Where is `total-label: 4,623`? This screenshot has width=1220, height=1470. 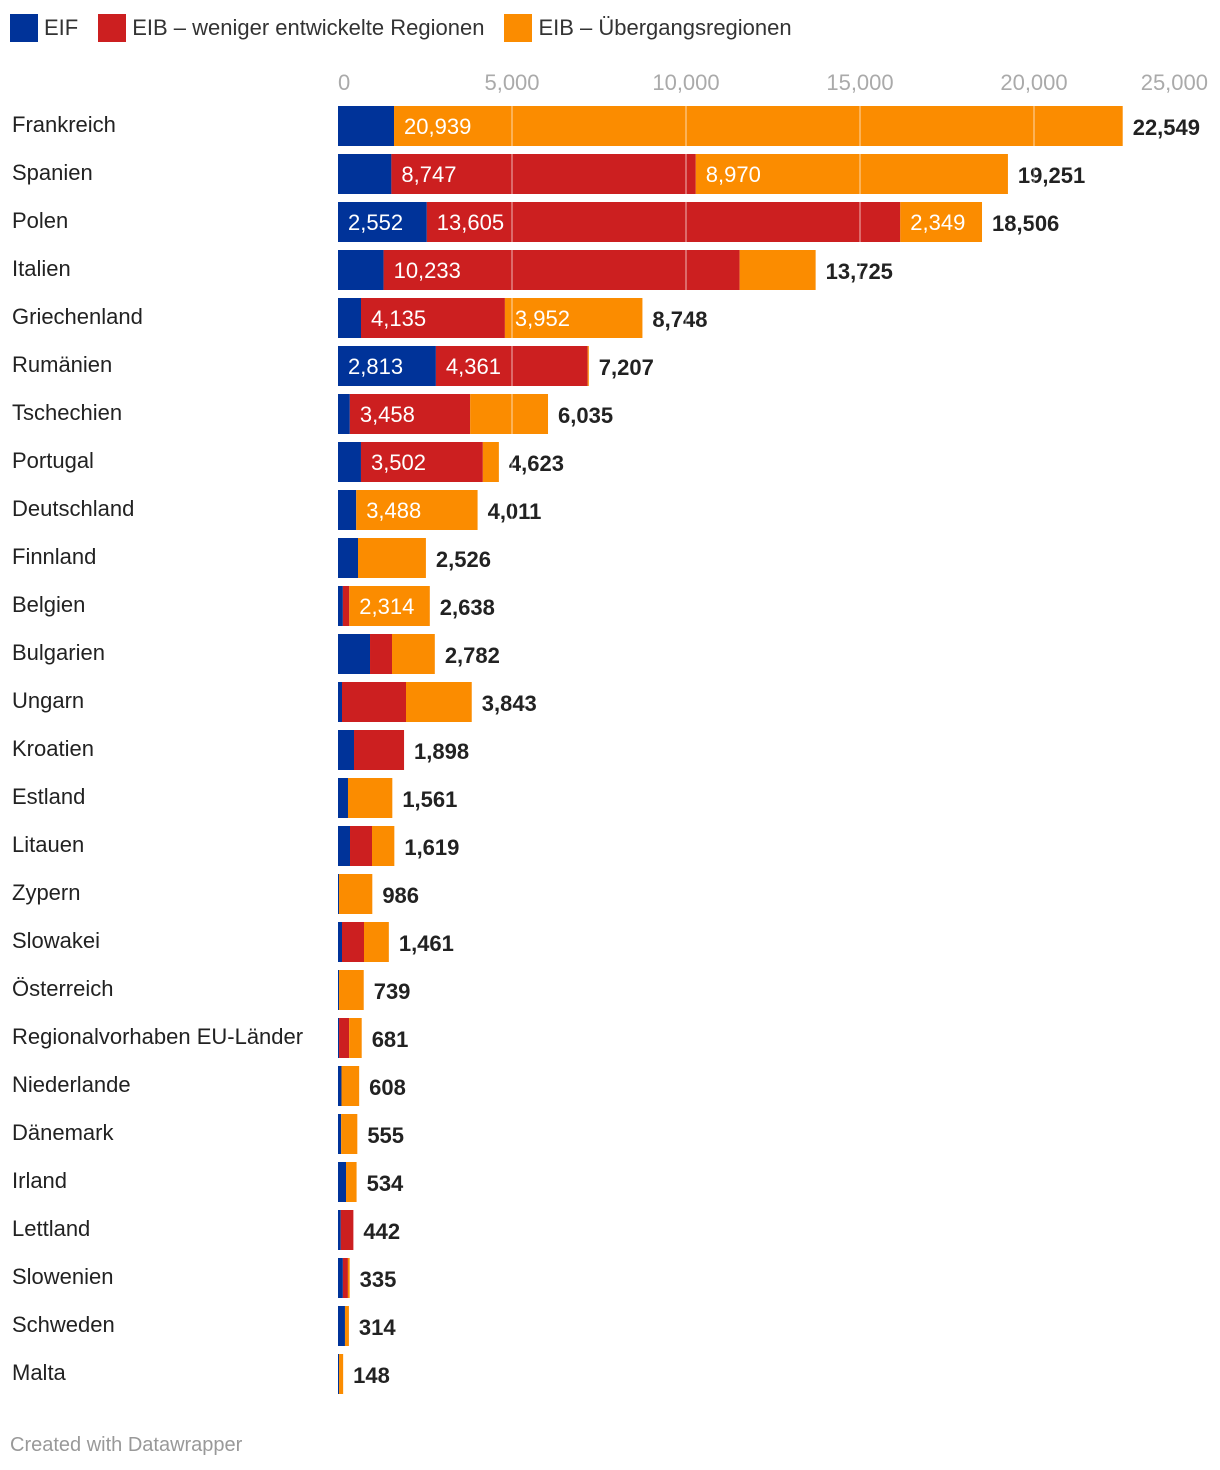 total-label: 4,623 is located at coordinates (536, 463).